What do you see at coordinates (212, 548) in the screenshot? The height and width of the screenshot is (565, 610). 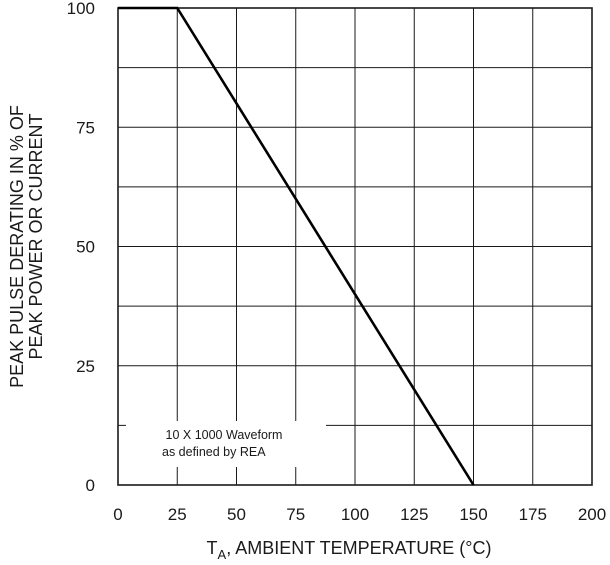 I see `x-axis-label-main: T` at bounding box center [212, 548].